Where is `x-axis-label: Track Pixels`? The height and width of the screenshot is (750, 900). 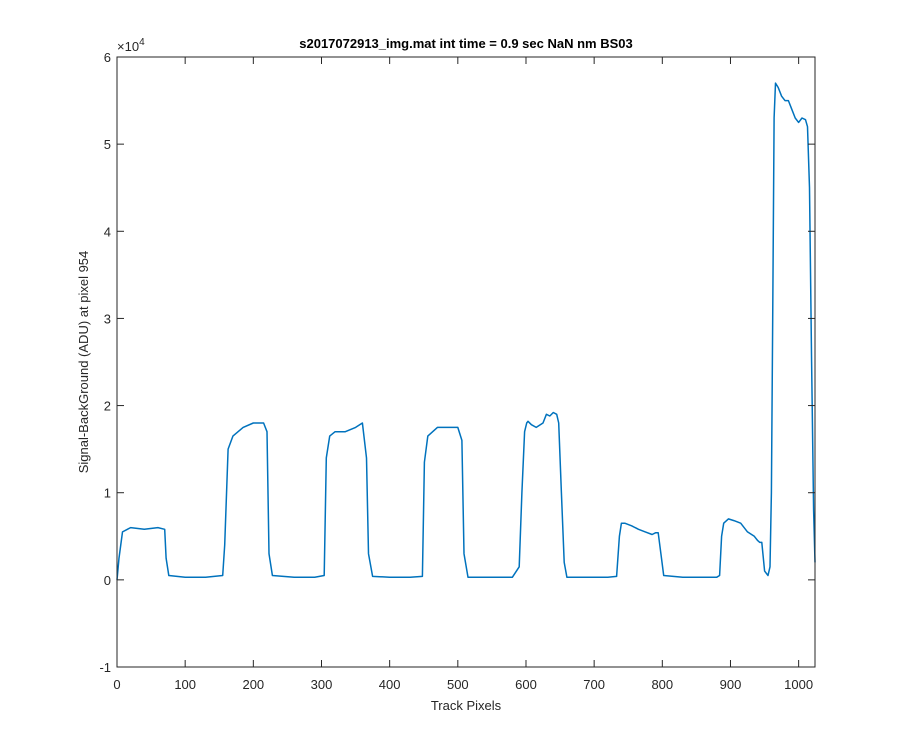
x-axis-label: Track Pixels is located at coordinates (466, 705).